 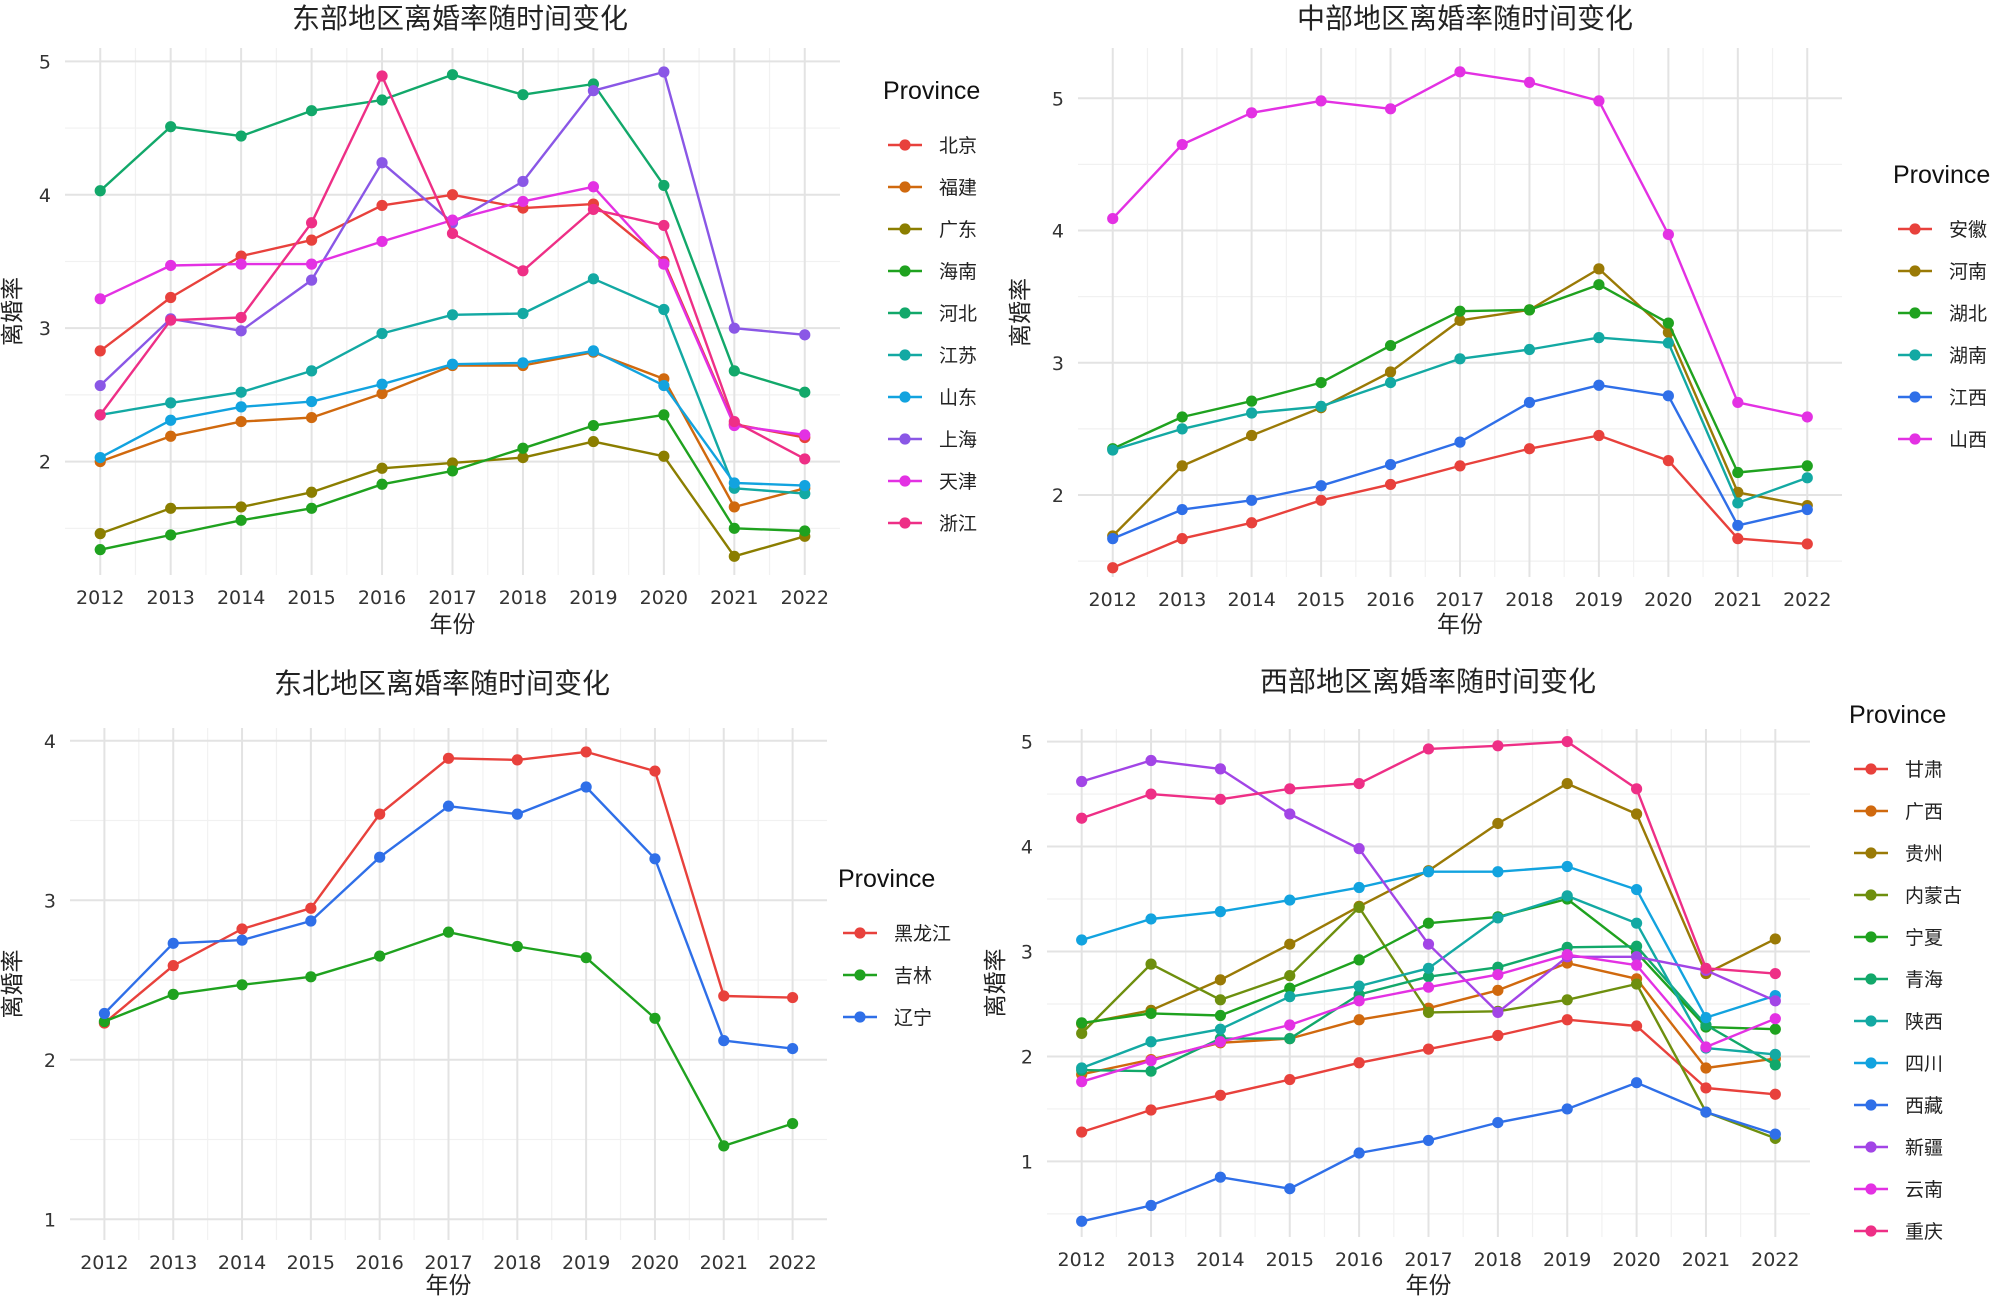 What do you see at coordinates (1460, 420) in the screenshot?
I see `series-湖南` at bounding box center [1460, 420].